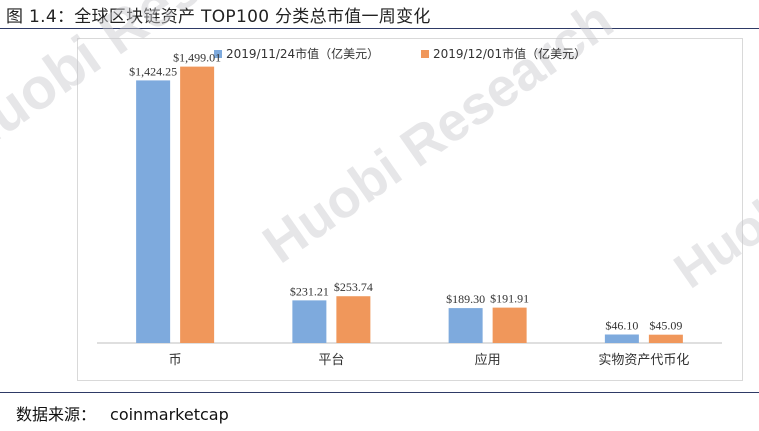 The image size is (759, 431). I want to click on data-label: $1,499.01, so click(197, 58).